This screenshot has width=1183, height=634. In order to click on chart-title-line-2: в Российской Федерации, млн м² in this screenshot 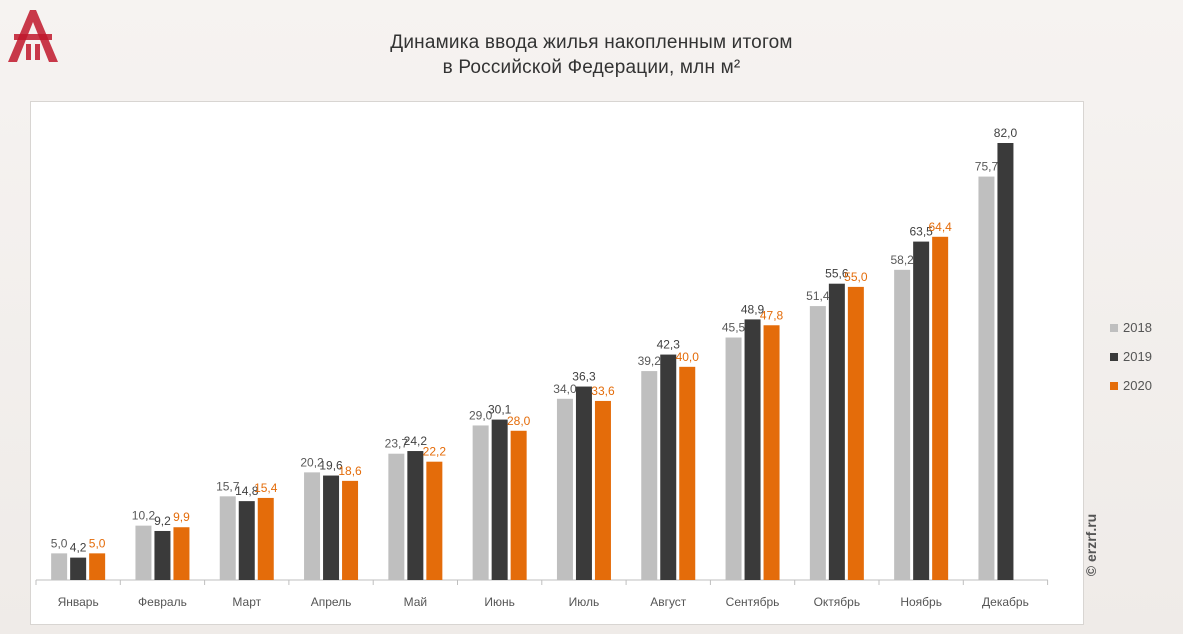, I will do `click(591, 67)`.